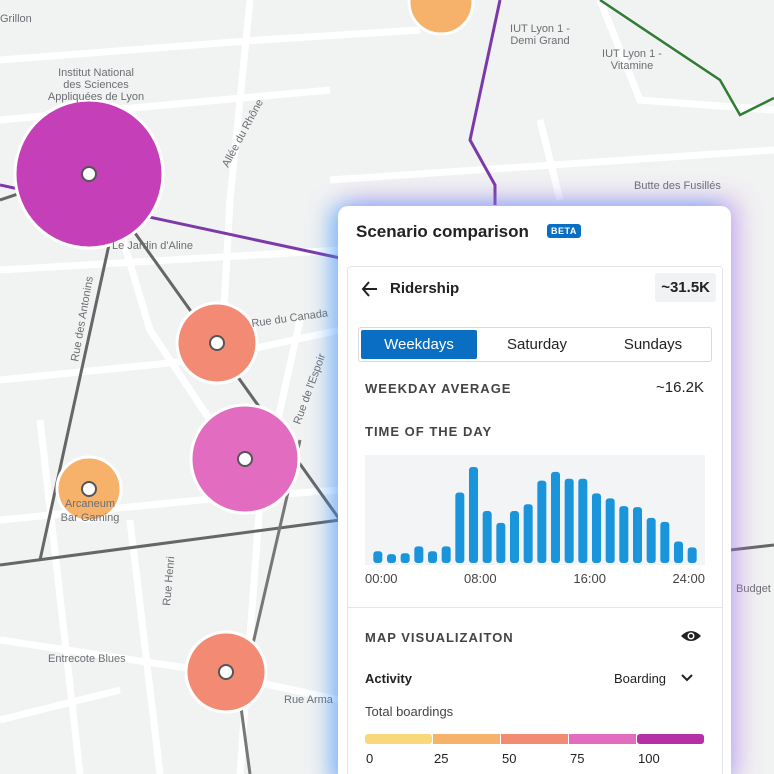  Describe the element at coordinates (589, 578) in the screenshot. I see `x-tick-label: 16:00` at that location.